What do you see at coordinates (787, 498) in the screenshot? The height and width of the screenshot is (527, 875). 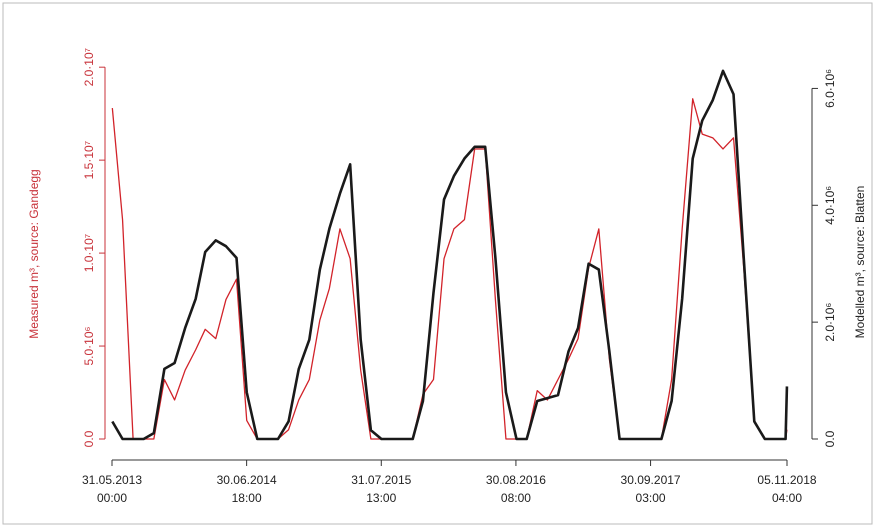 I see `x-tick-label-line: 04:00` at bounding box center [787, 498].